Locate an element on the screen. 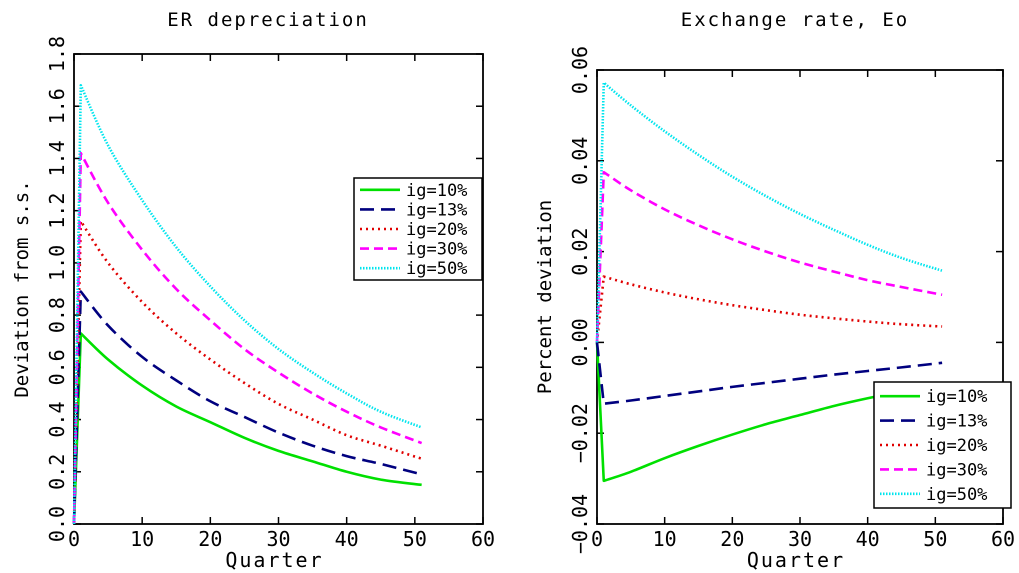  y-axis-label: Percent deviation is located at coordinates (545, 297).